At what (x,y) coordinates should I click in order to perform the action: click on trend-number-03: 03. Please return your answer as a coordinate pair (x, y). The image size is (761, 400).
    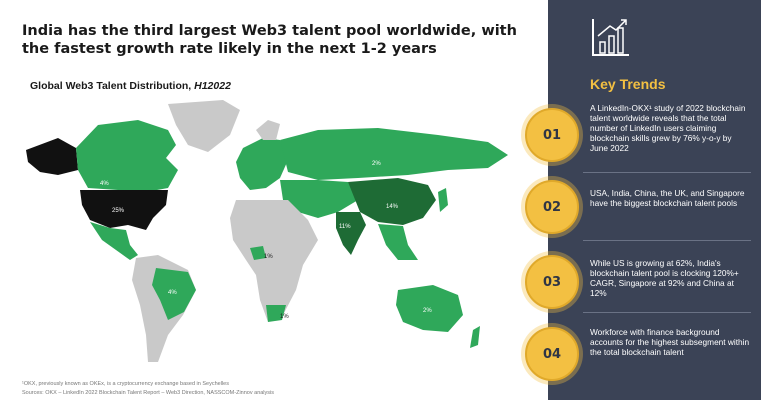
    Looking at the image, I should click on (552, 282).